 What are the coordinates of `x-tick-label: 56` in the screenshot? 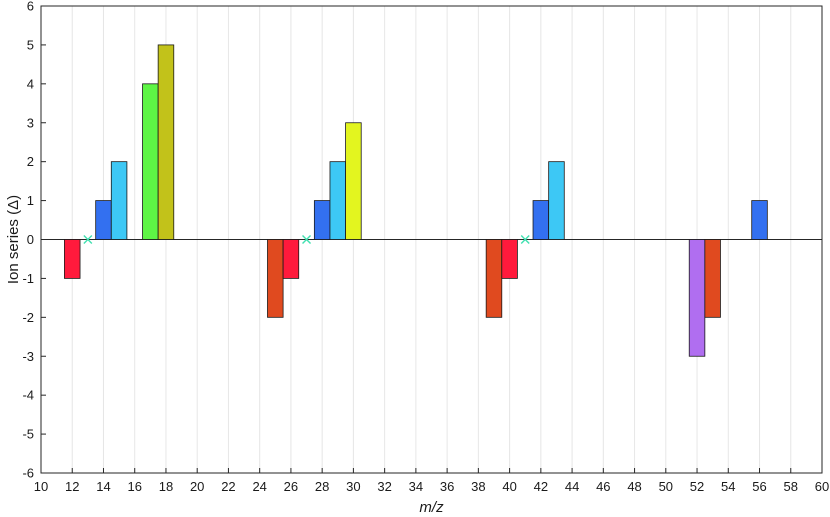 It's located at (759, 486).